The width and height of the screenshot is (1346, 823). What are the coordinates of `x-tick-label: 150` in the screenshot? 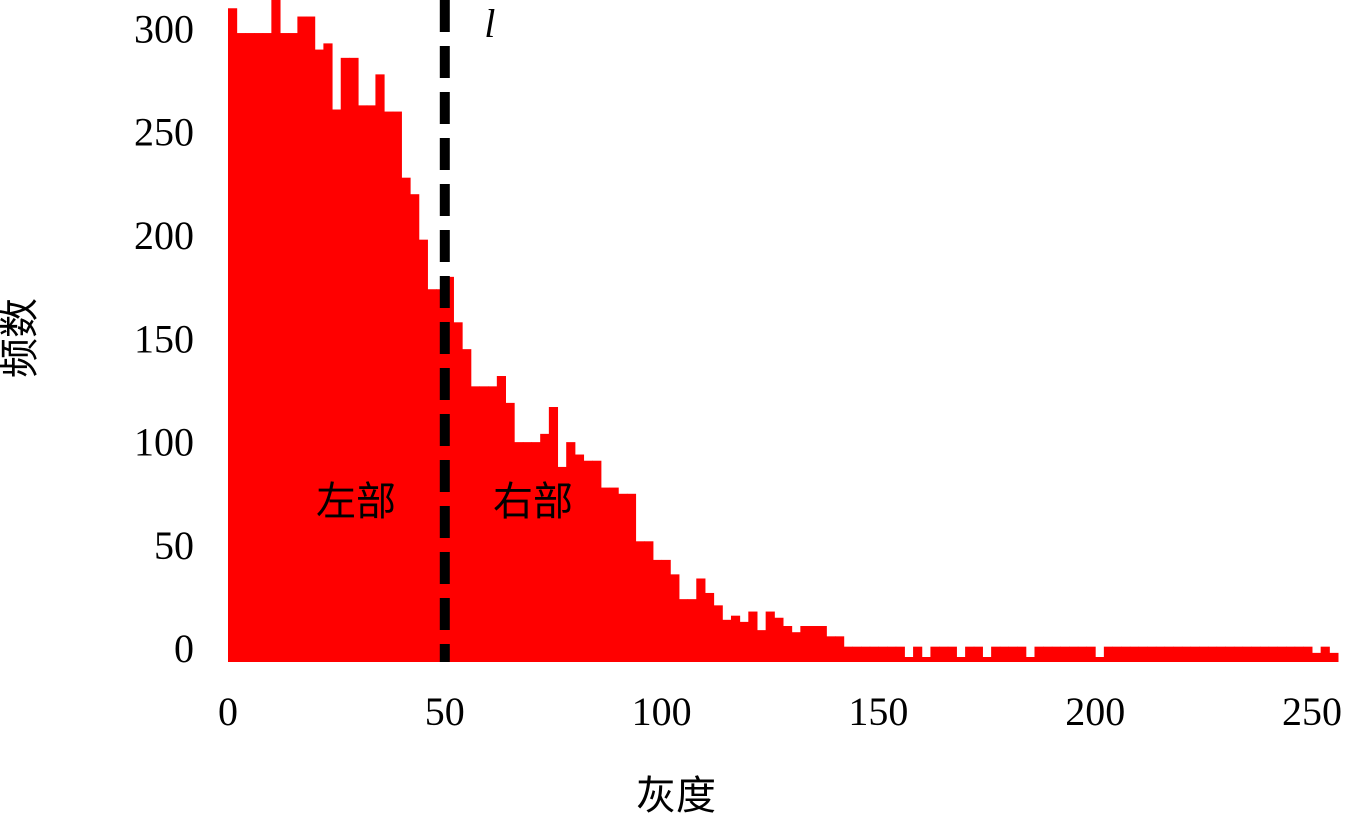 It's located at (878, 711).